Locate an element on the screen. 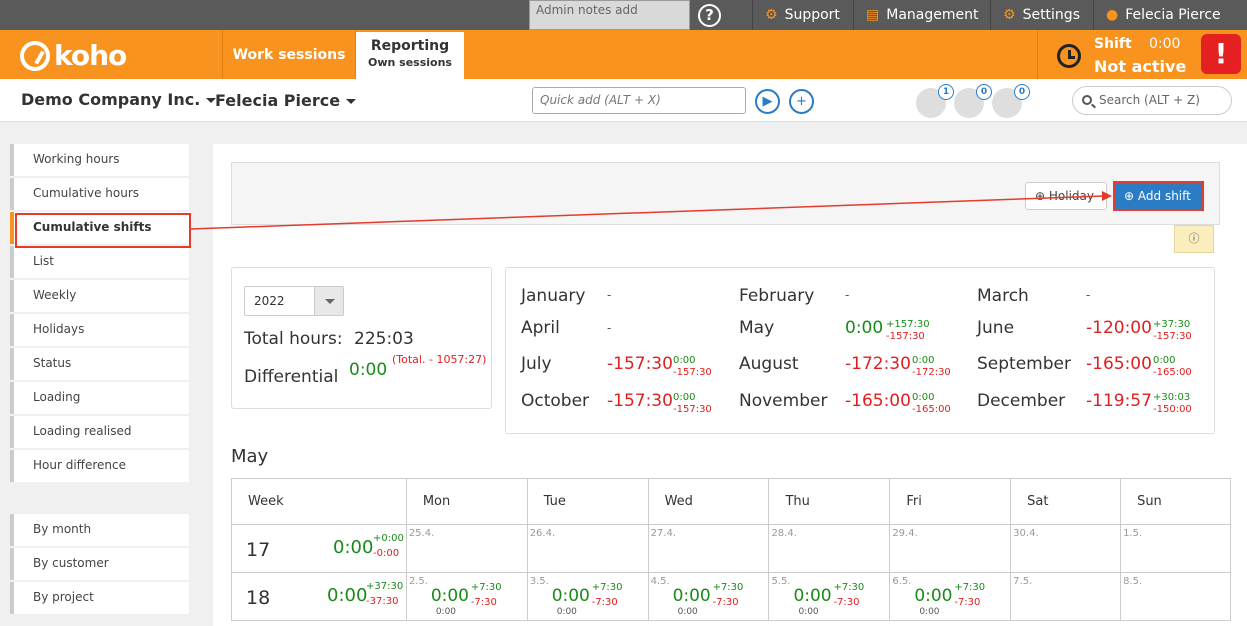  day-cell: 5.5. 0:00 +7:30 -7:30 0:00 is located at coordinates (829, 596).